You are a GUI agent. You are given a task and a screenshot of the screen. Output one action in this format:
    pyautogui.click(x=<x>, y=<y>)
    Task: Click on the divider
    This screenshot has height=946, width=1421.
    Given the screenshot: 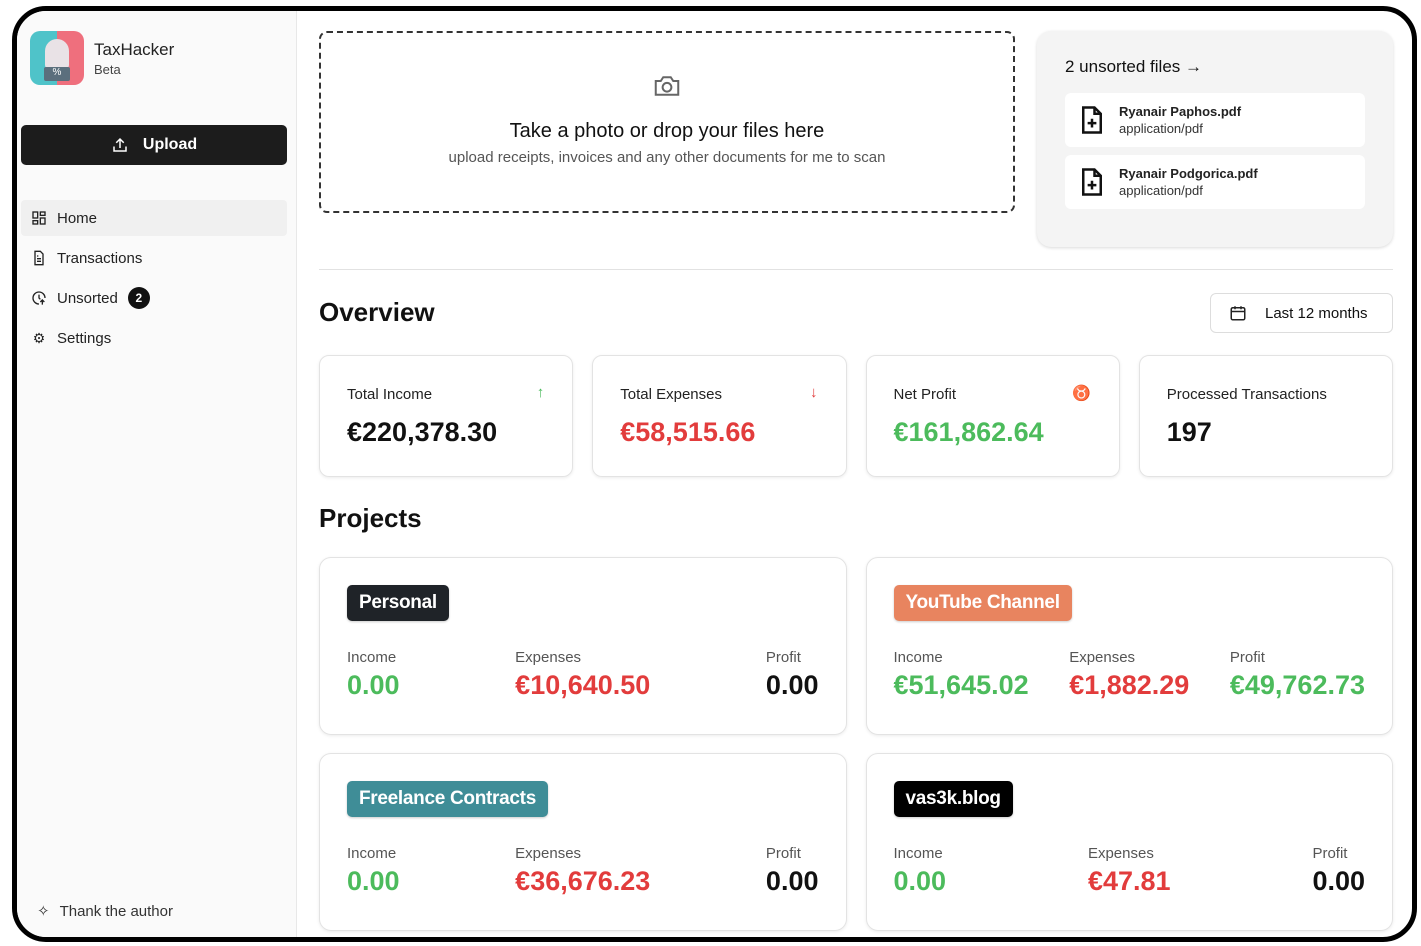 What is the action you would take?
    pyautogui.click(x=856, y=269)
    